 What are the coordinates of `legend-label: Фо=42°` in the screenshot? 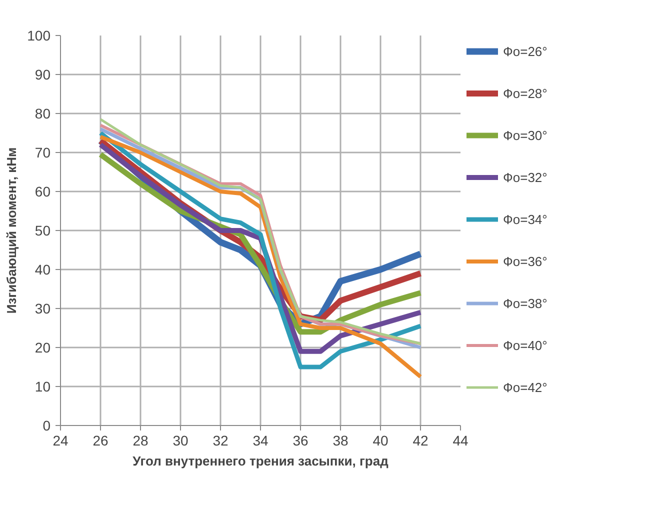 It's located at (525, 387).